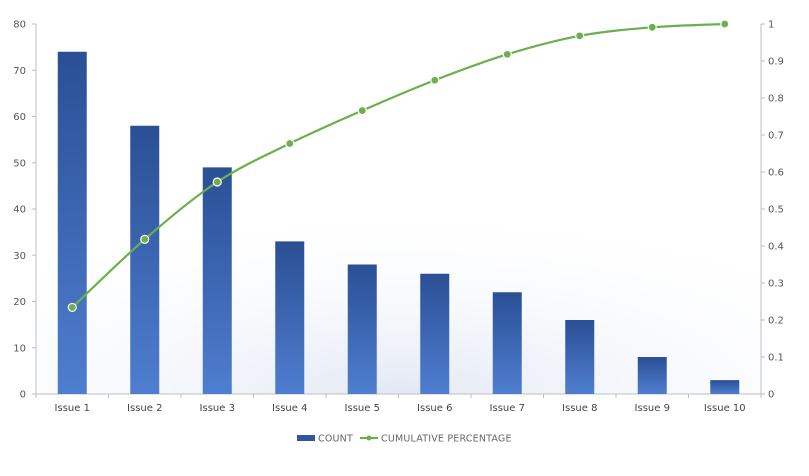  Describe the element at coordinates (217, 408) in the screenshot. I see `category-label: Issue 3` at that location.